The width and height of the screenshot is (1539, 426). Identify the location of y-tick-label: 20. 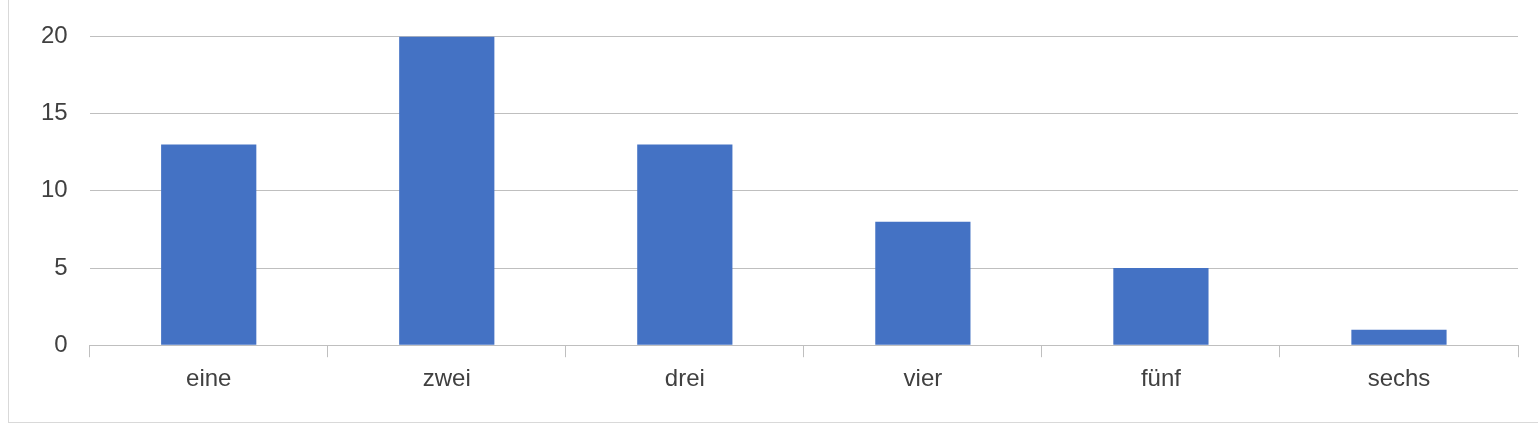
(54, 35).